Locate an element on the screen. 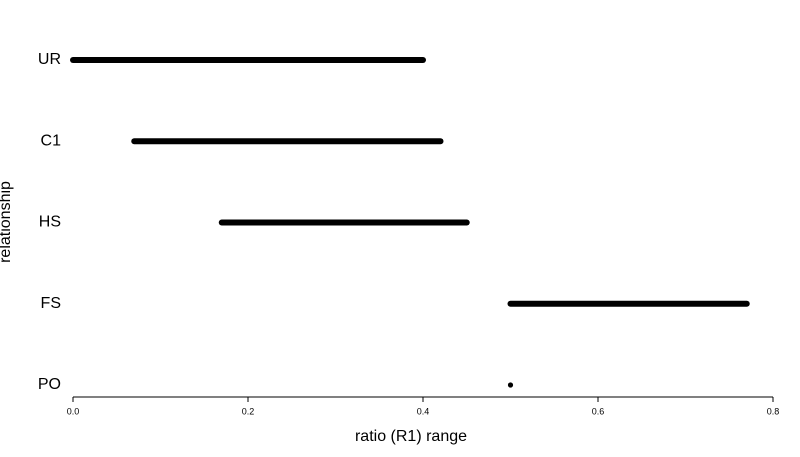  x-tick-label: 0.2 is located at coordinates (248, 411).